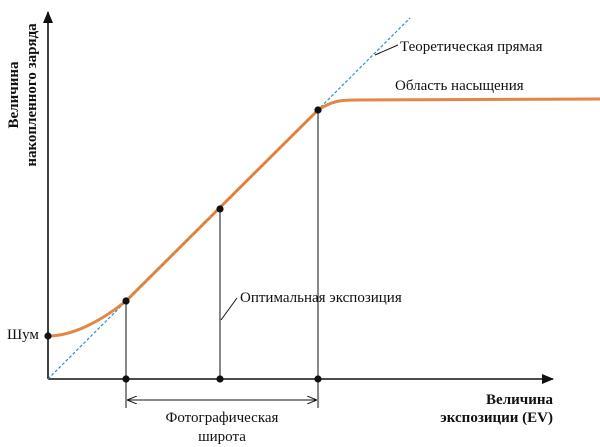  Describe the element at coordinates (126, 301) in the screenshot. I see `optimal-start-point` at that location.